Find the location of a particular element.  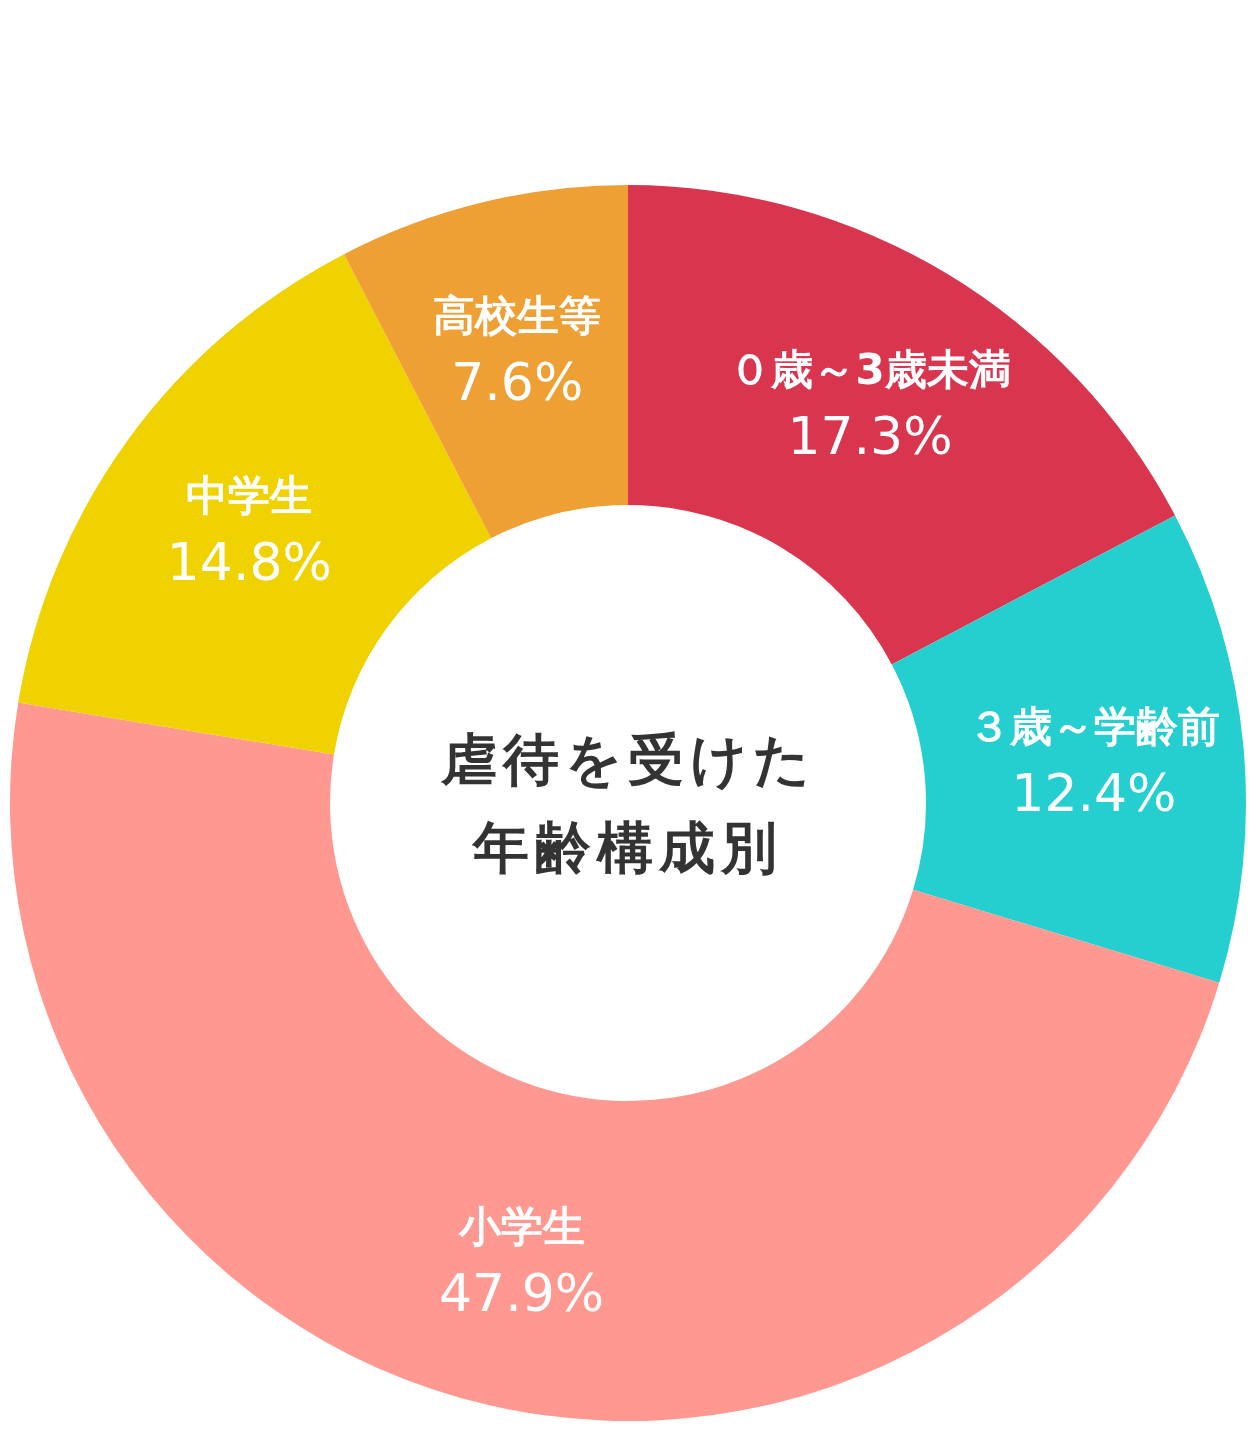

slice-label: 中学生 is located at coordinates (249, 495).